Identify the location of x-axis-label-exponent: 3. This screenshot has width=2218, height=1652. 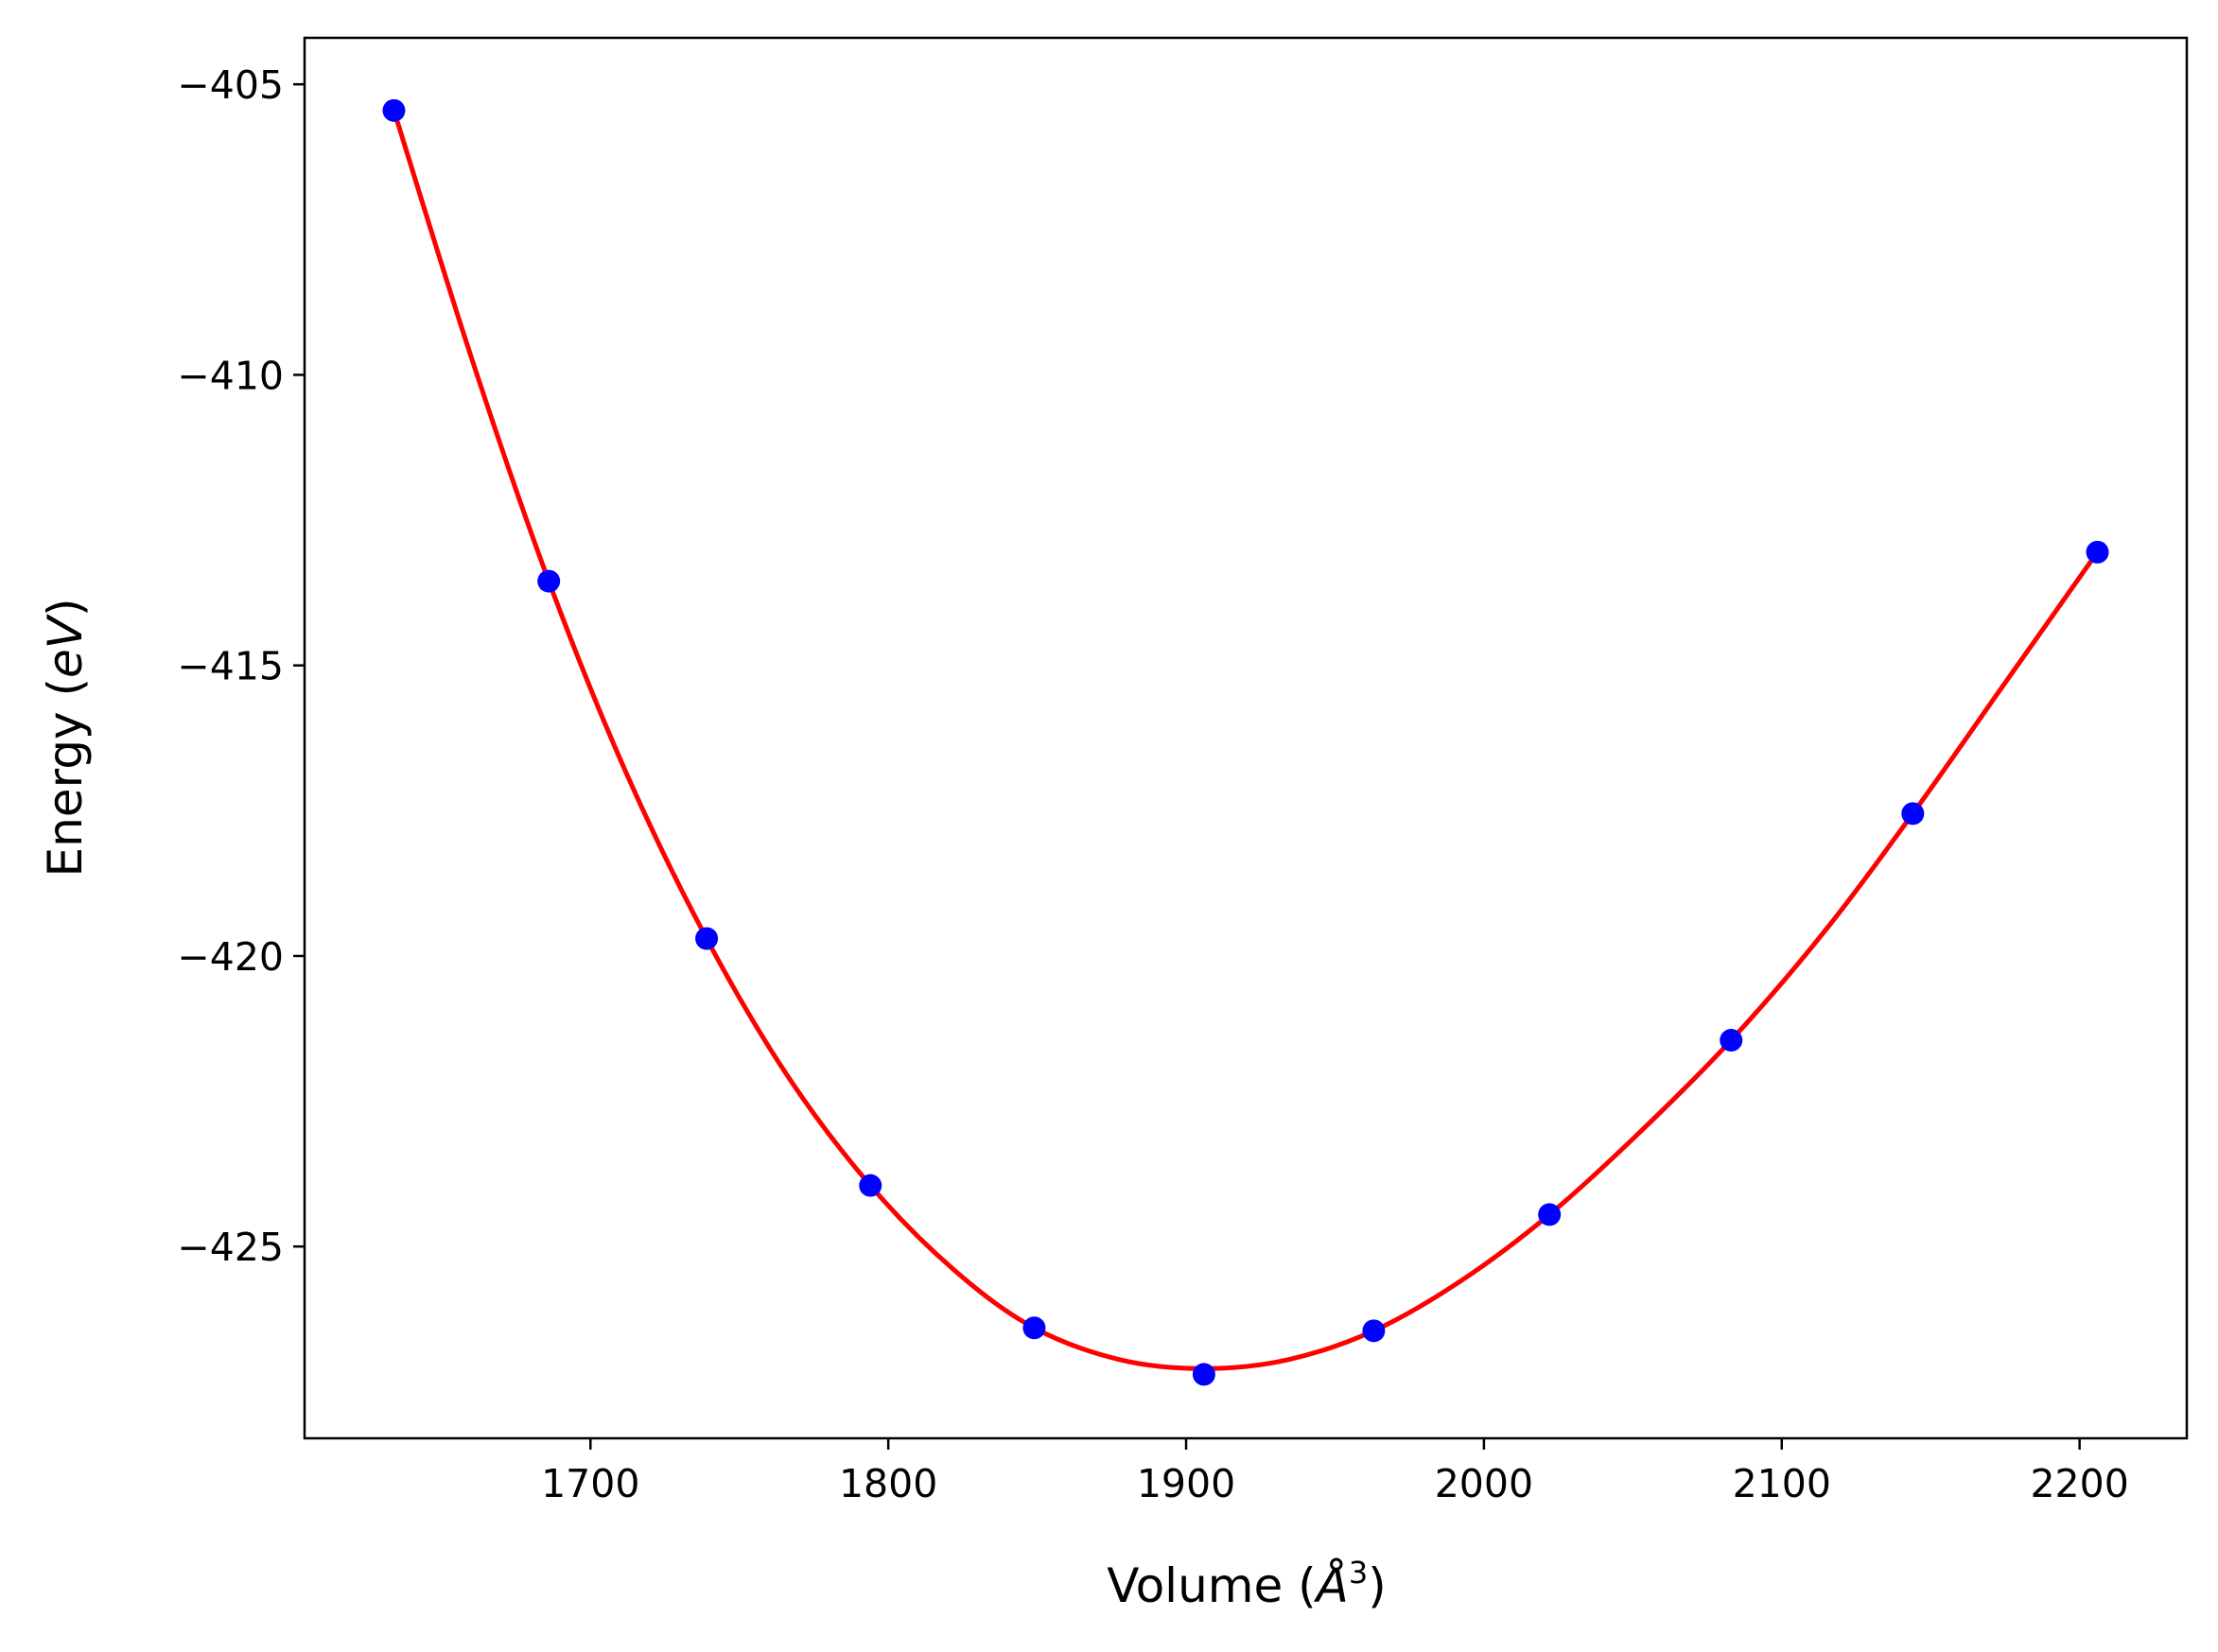
(1358, 1573).